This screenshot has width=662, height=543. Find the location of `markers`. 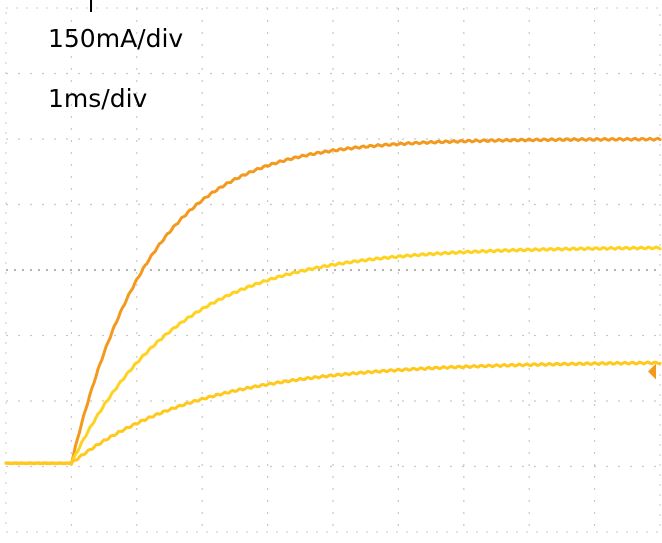

markers is located at coordinates (652, 371).